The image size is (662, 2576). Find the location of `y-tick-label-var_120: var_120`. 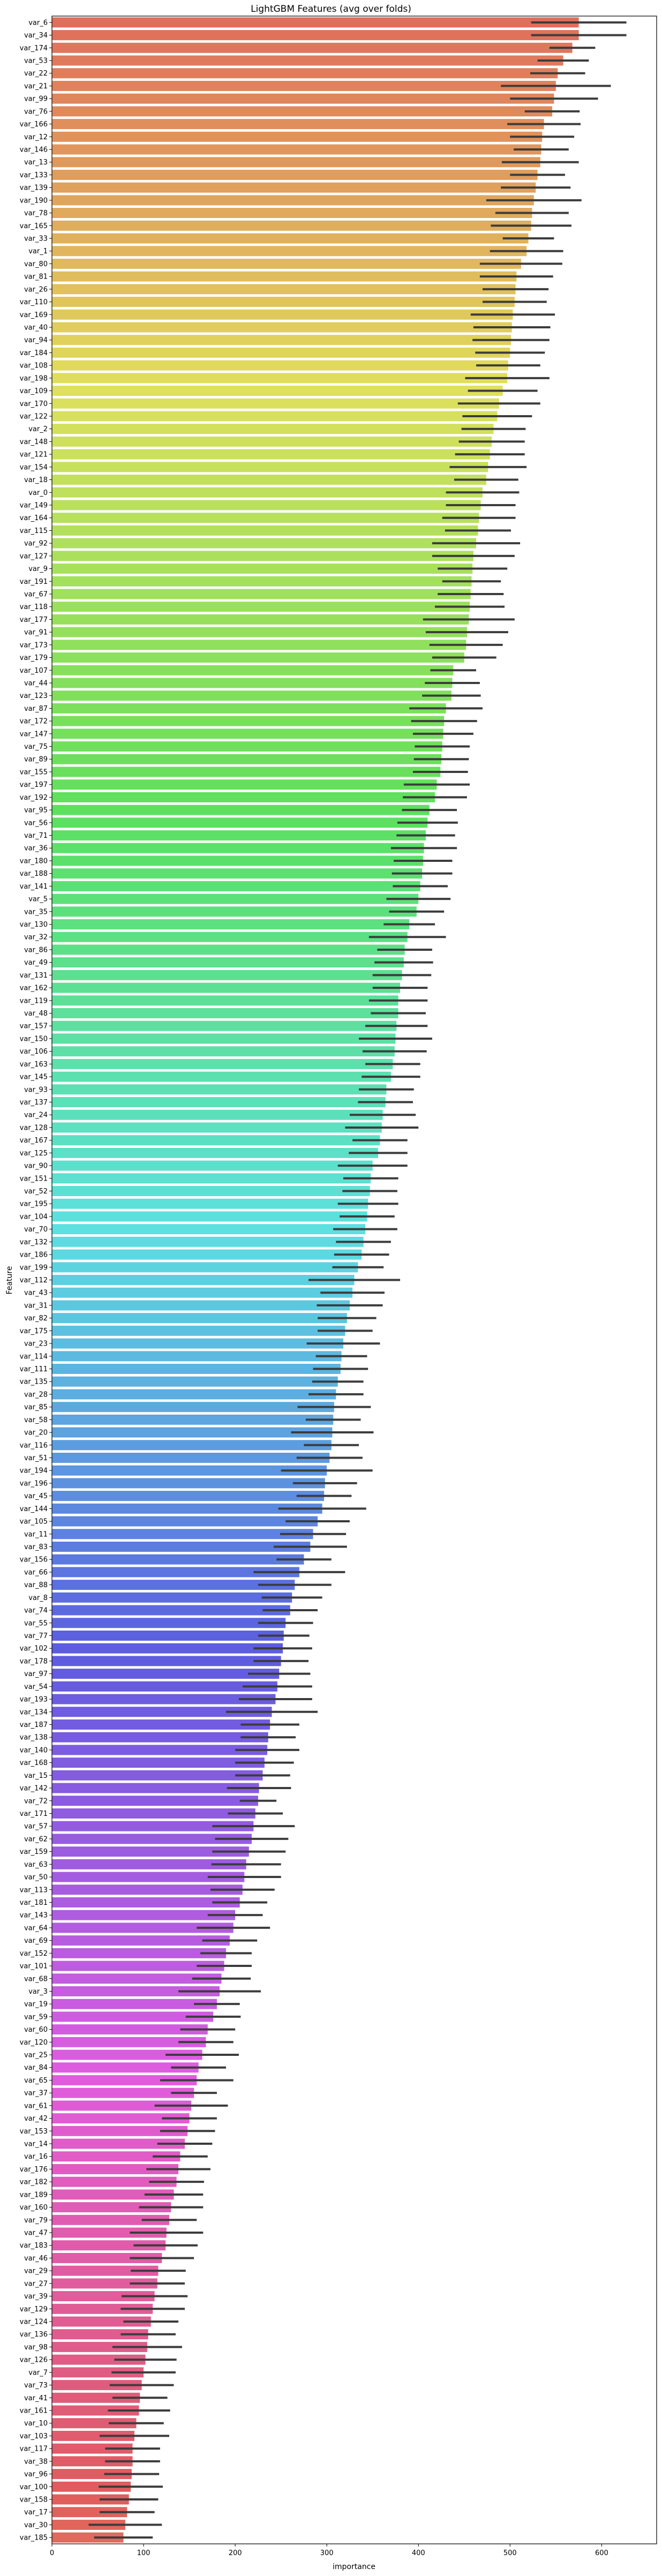

y-tick-label-var_120: var_120 is located at coordinates (34, 2043).